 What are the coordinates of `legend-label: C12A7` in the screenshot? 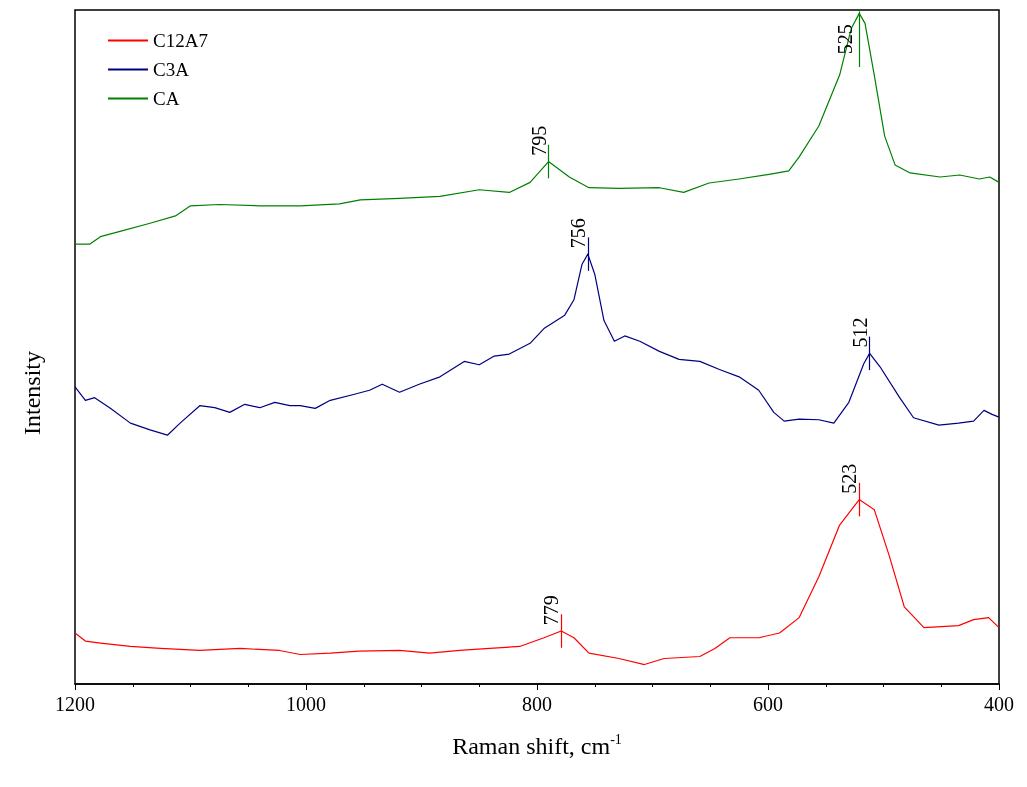 It's located at (180, 40).